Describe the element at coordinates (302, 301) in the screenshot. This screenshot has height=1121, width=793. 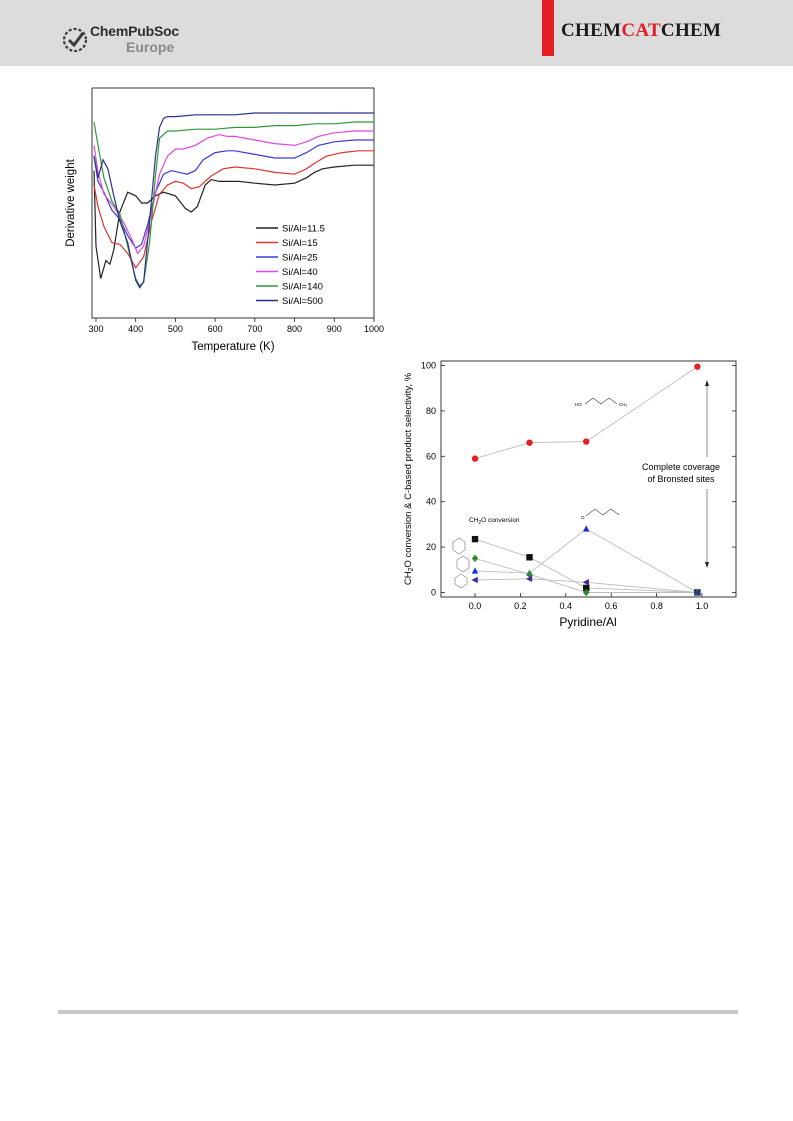
I see `dtg-legend-label: Si/Al=500` at that location.